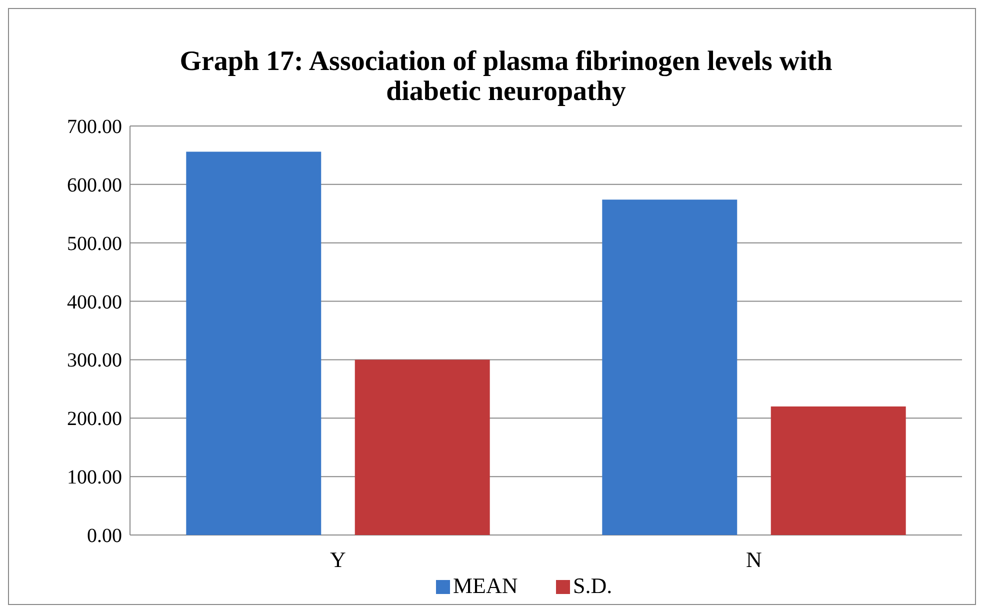 This screenshot has height=613, width=984. I want to click on y-tick-label: 400.00, so click(94, 302).